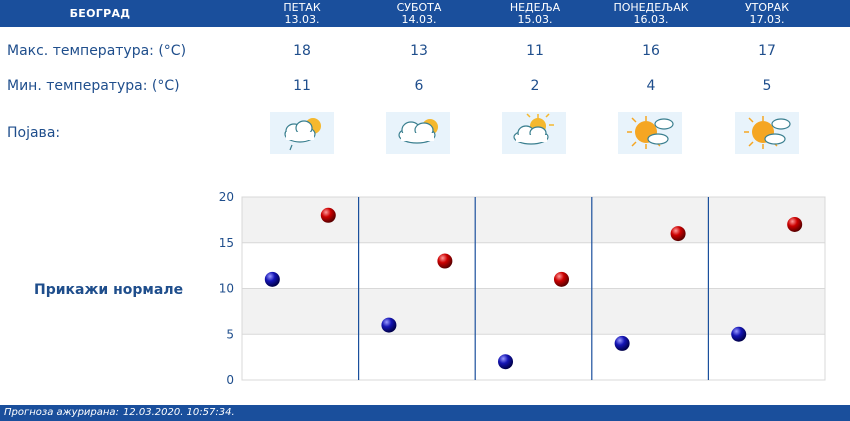  Describe the element at coordinates (61, 412) in the screenshot. I see `footer-label: Прогноза ажурирана:` at that location.